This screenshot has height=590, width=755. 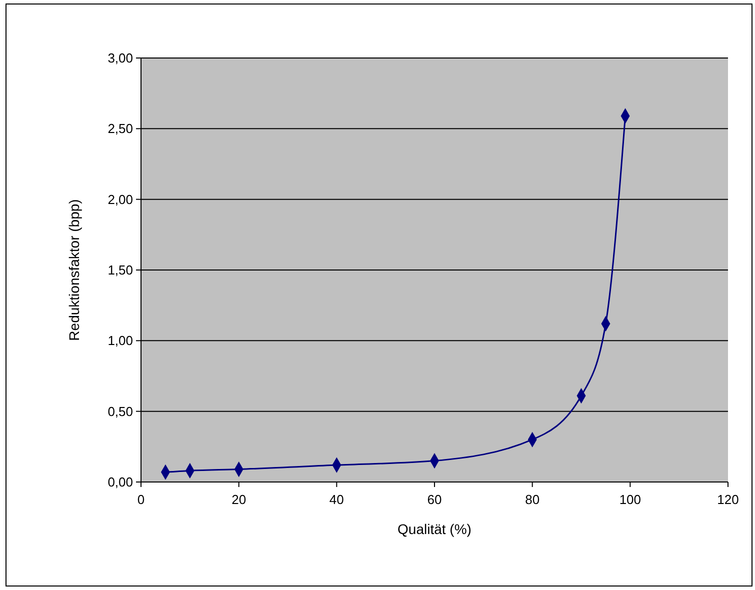 What do you see at coordinates (120, 58) in the screenshot?
I see `y-tick-label: 3,00` at bounding box center [120, 58].